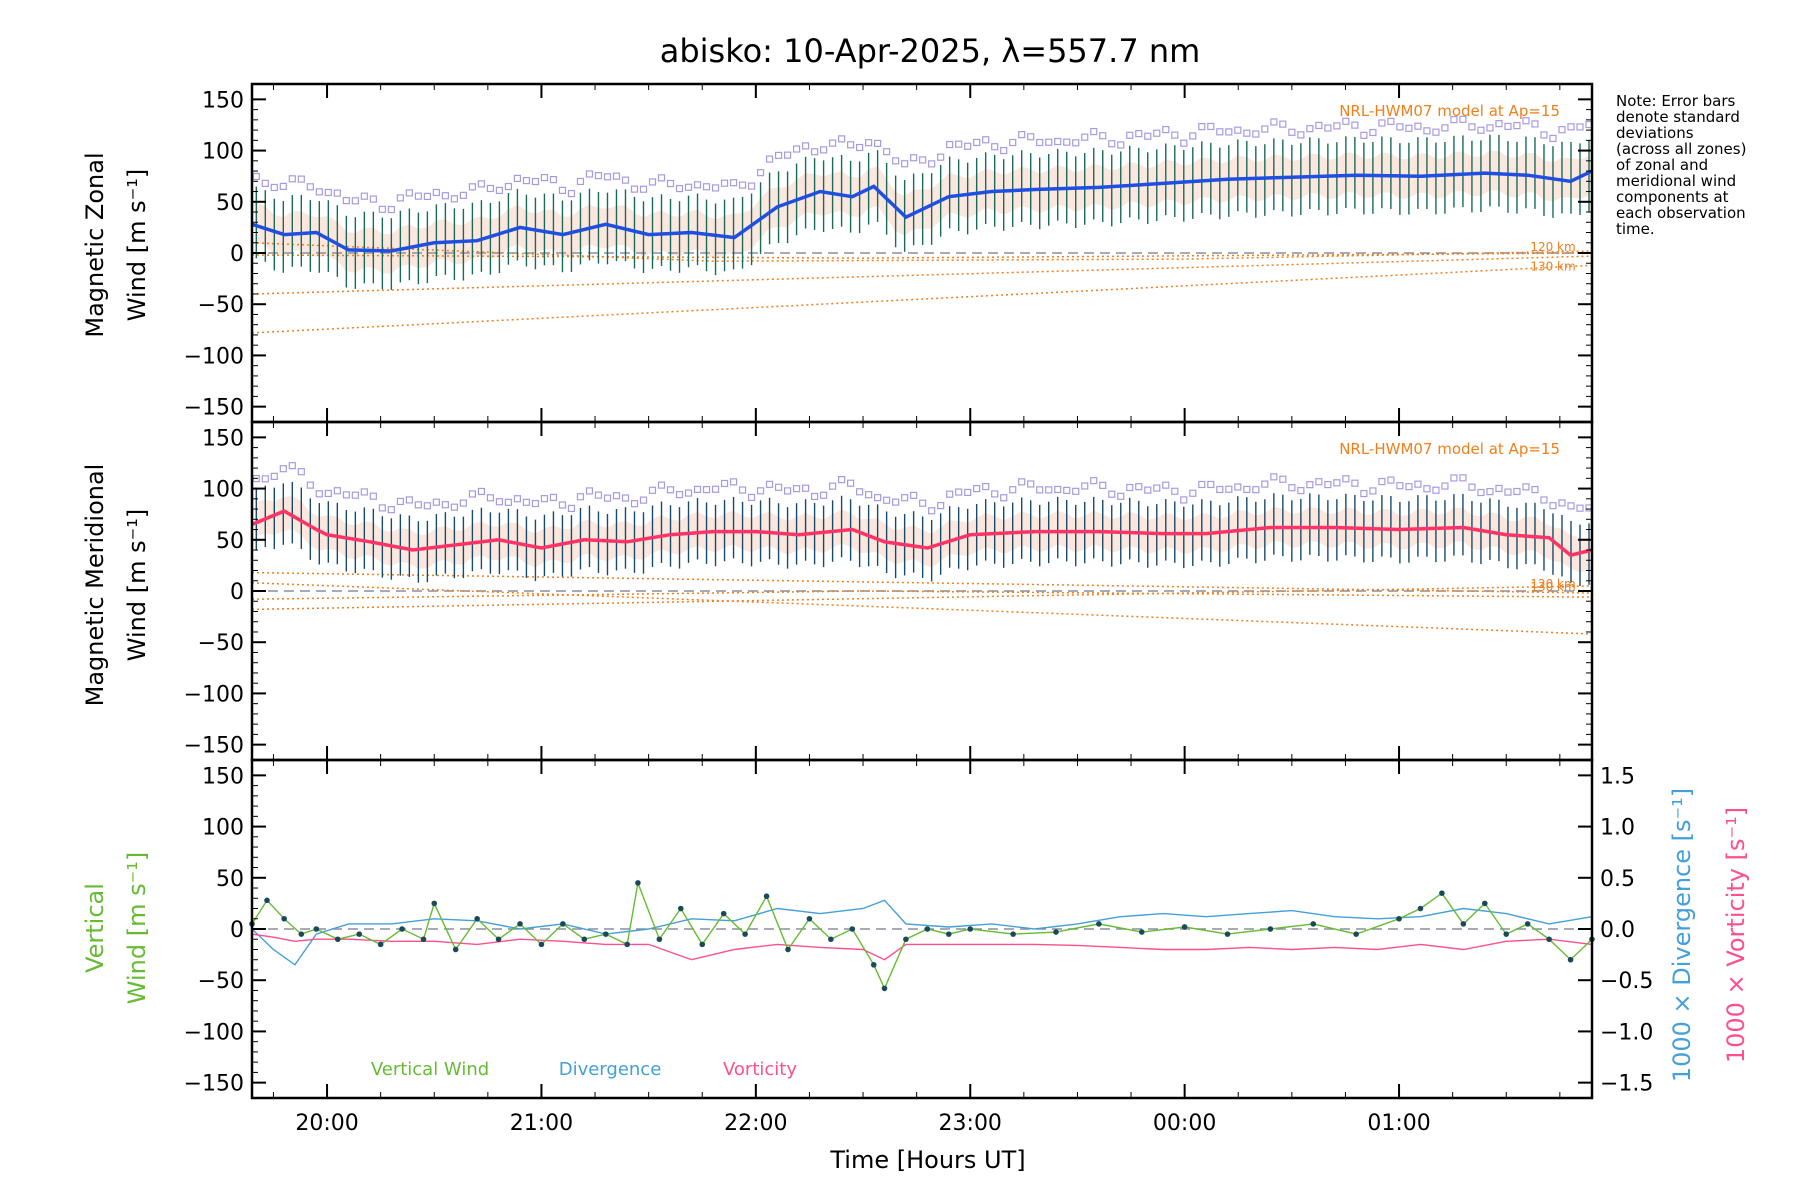  Describe the element at coordinates (922, 947) in the screenshot. I see `vorticity-line` at that location.